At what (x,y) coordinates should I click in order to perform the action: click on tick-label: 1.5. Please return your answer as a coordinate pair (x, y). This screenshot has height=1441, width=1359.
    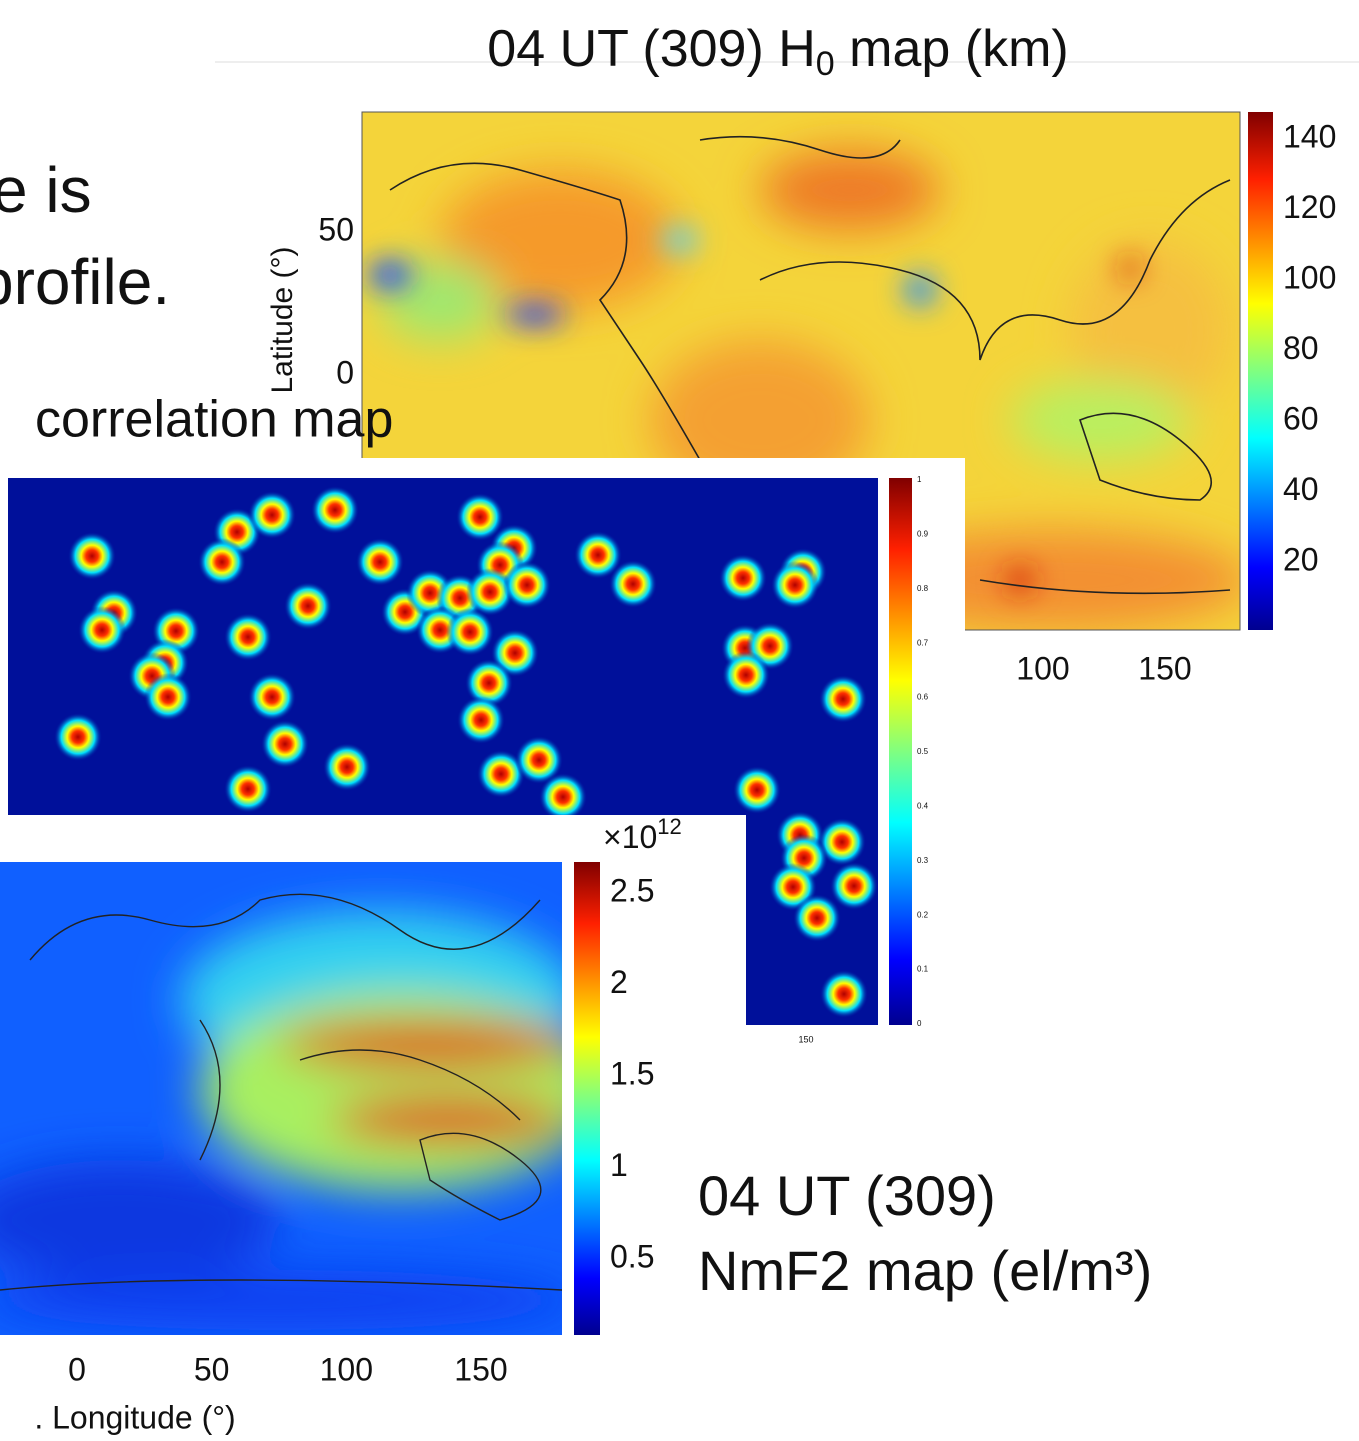
    Looking at the image, I should click on (632, 1073).